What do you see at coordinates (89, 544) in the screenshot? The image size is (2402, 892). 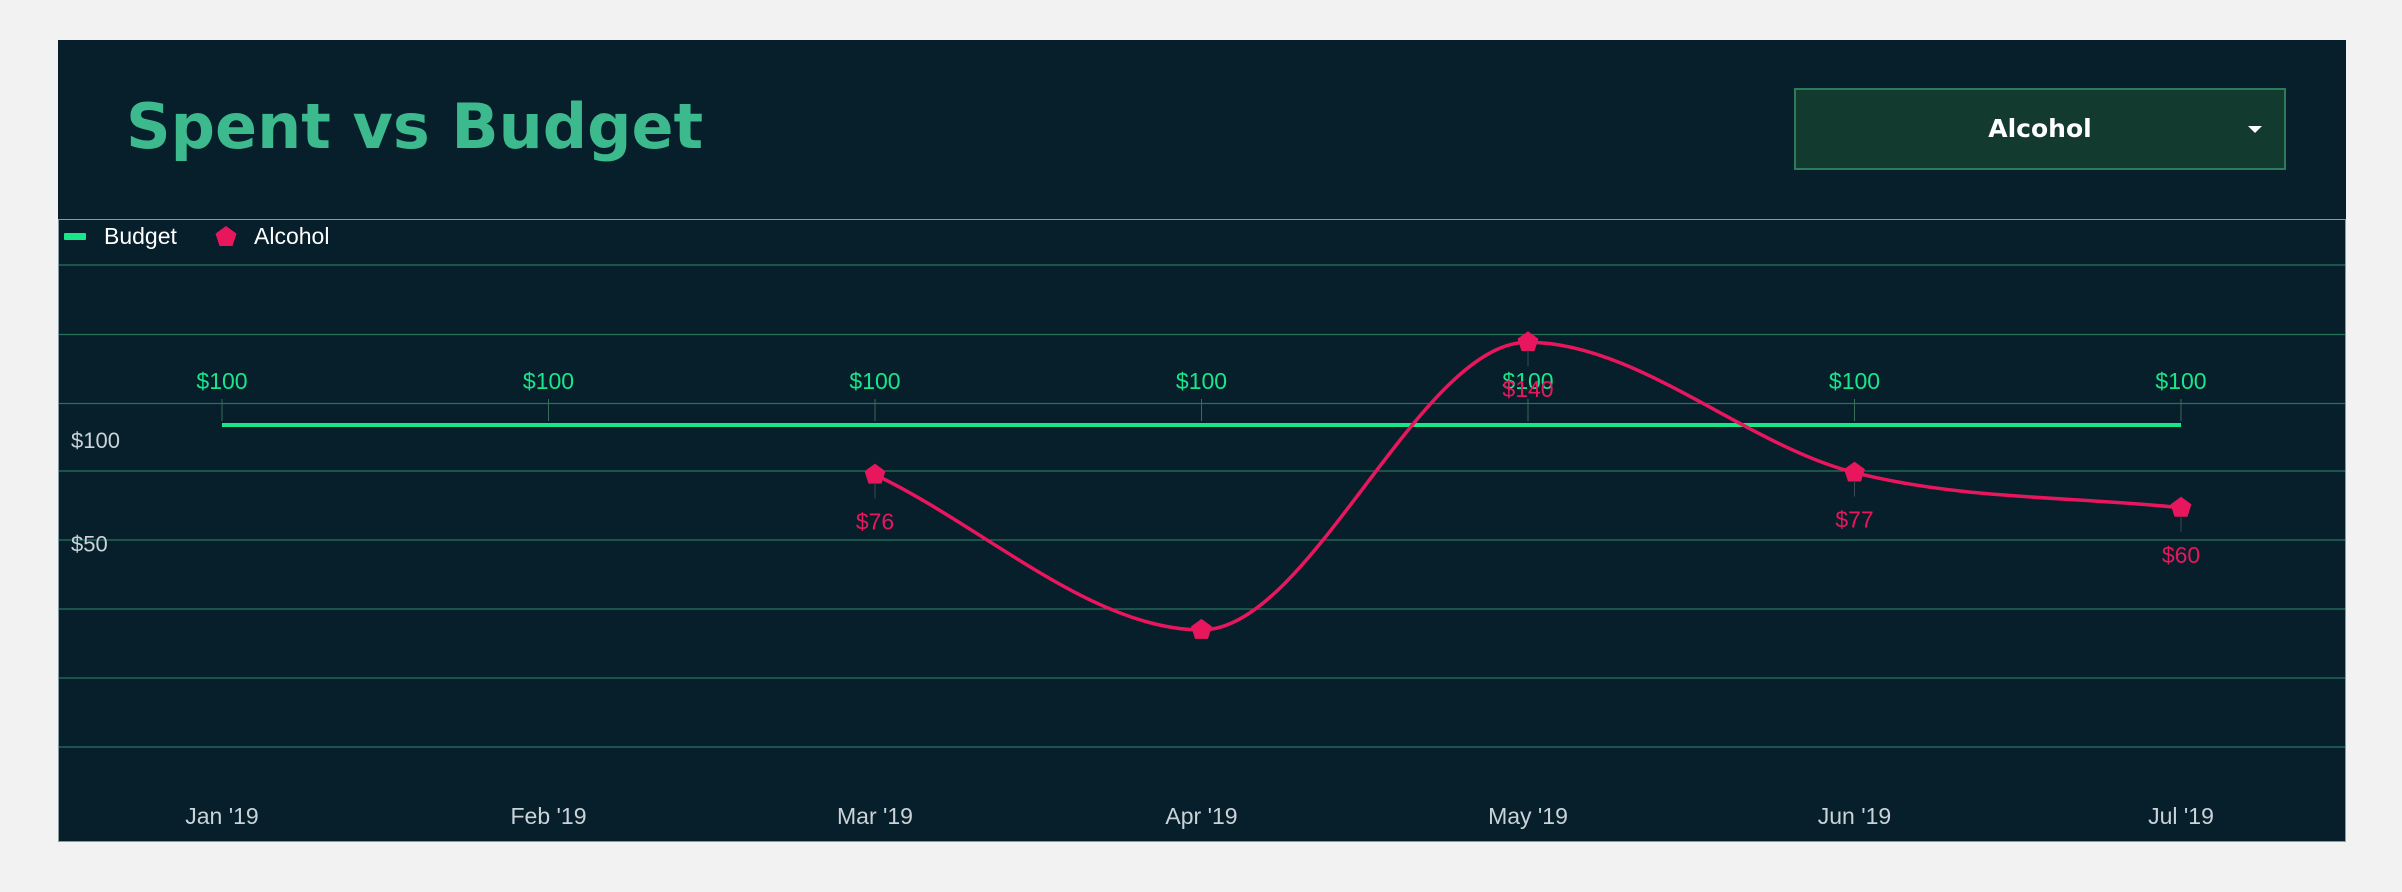 I see `y-tick-label: $50` at bounding box center [89, 544].